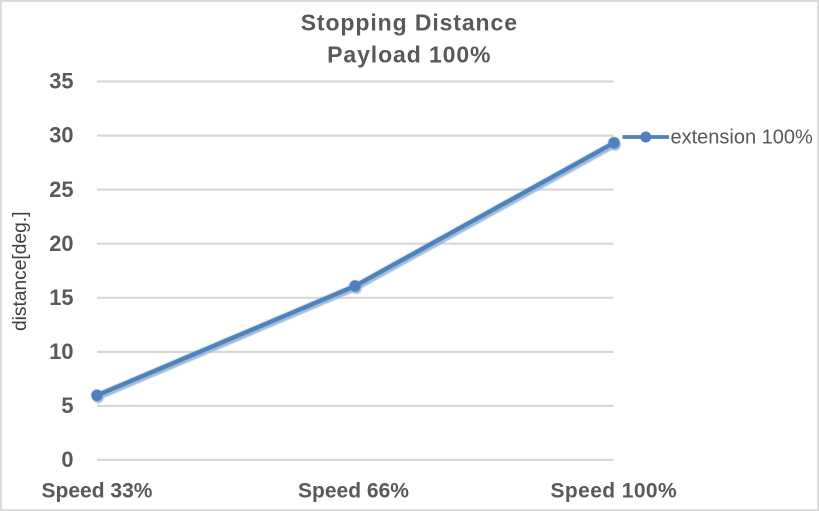 Image resolution: width=819 pixels, height=511 pixels. I want to click on svg-text: 20, so click(61, 243).